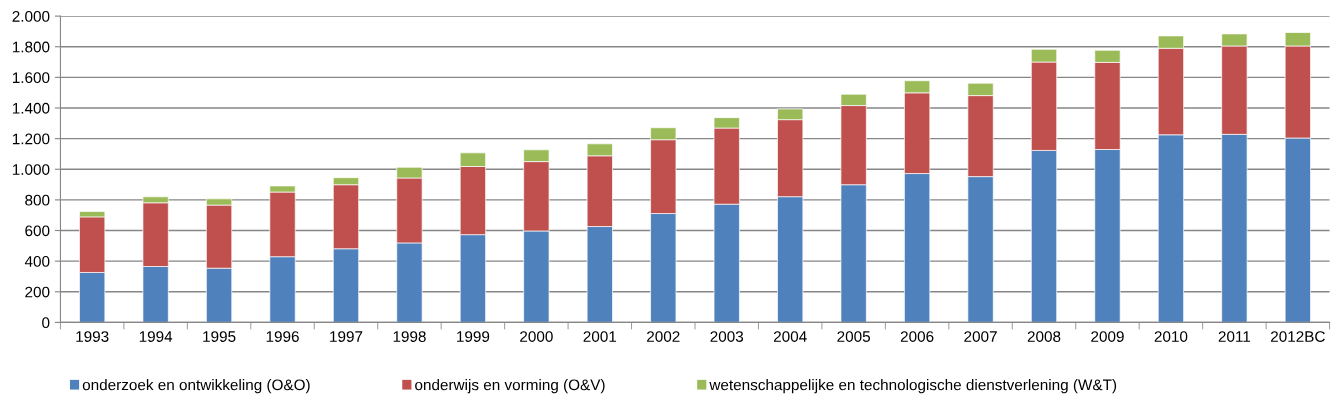 Image resolution: width=1343 pixels, height=403 pixels. I want to click on x-tick-label: 2005, so click(853, 336).